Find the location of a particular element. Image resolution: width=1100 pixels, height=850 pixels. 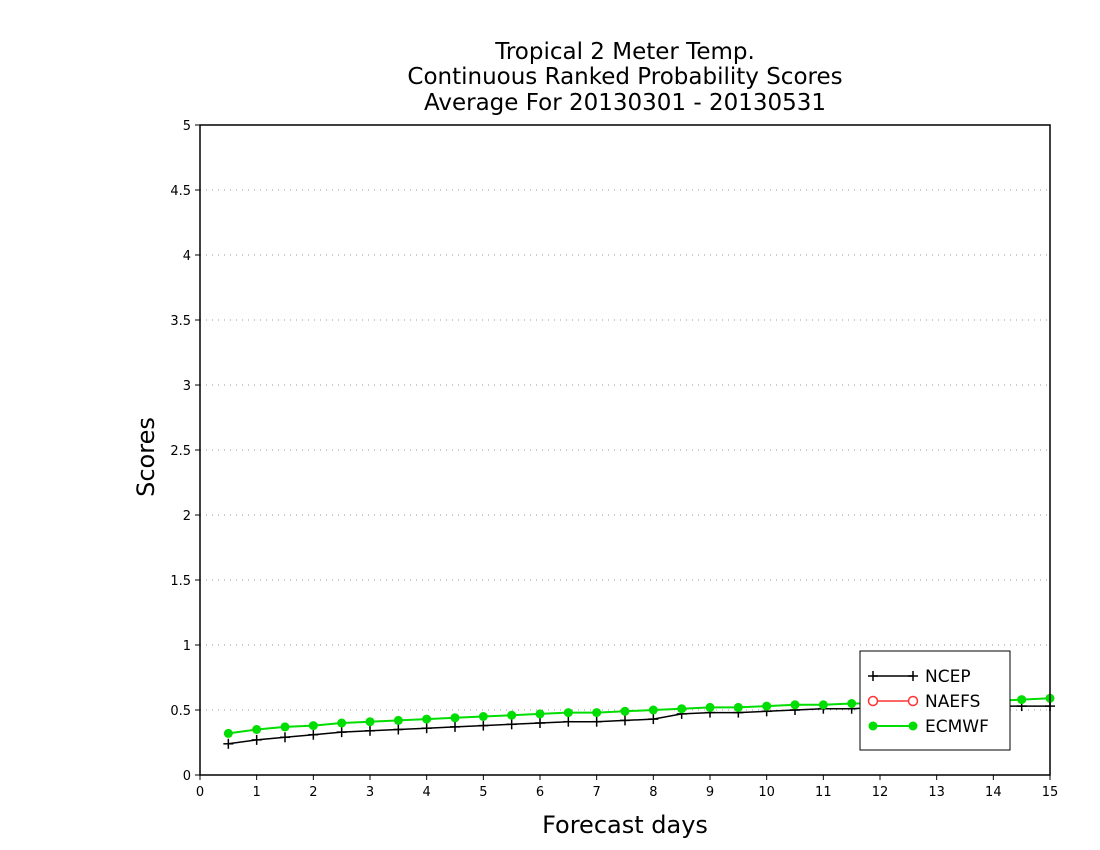

legend-item-ncep: NCEP is located at coordinates (919, 677).